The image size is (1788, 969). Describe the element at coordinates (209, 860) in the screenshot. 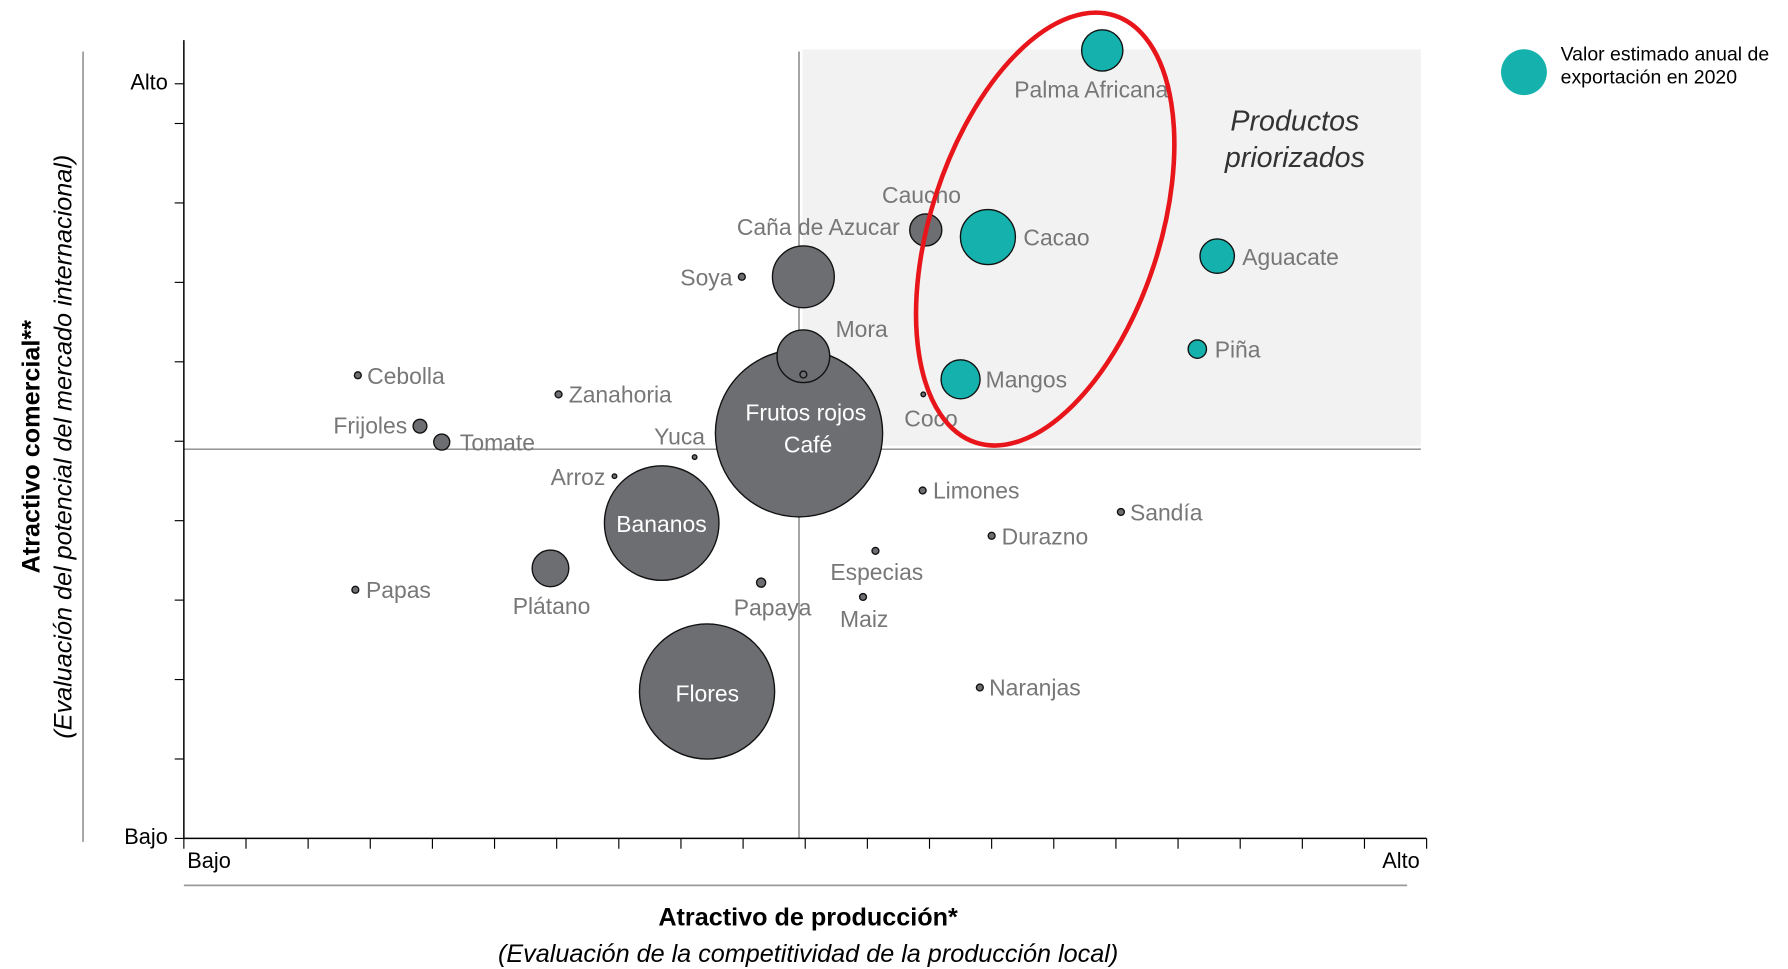

I see `x-tick-label: Bajo` at that location.